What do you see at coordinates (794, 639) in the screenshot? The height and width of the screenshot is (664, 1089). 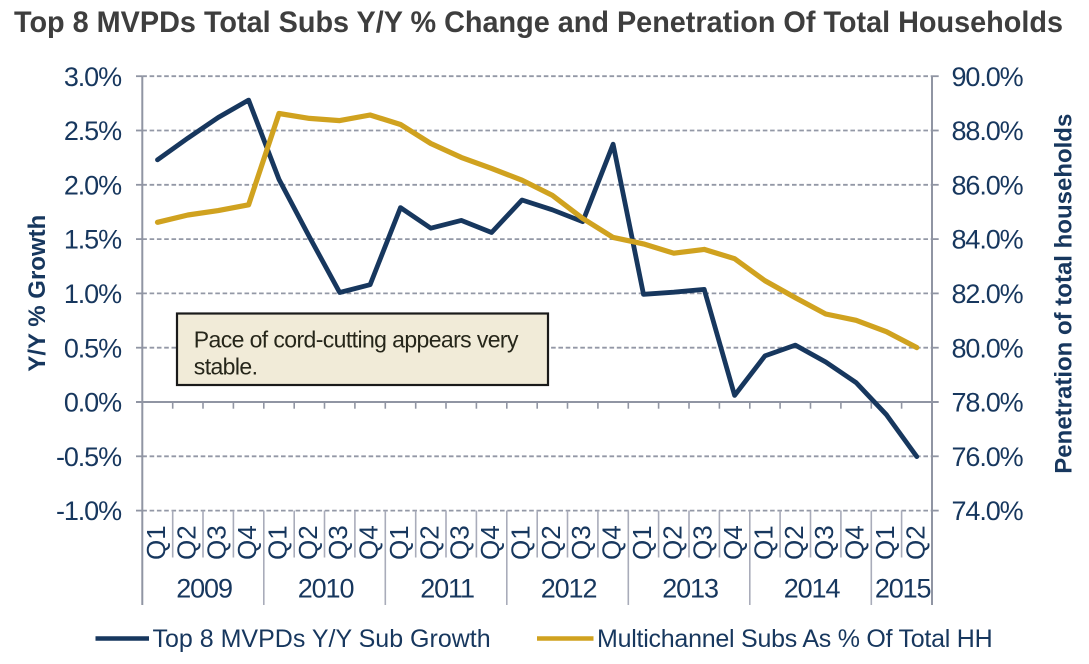 I see `svg-text:Multichannel Subs As % Of Tota: Multichannel Subs As % Of Total HH` at bounding box center [794, 639].